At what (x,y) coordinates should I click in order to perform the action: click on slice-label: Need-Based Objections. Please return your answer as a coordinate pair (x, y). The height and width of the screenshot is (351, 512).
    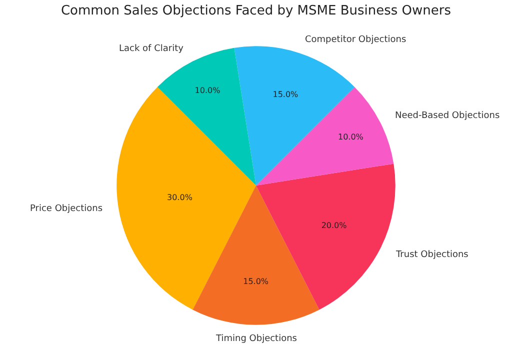
    Looking at the image, I should click on (447, 116).